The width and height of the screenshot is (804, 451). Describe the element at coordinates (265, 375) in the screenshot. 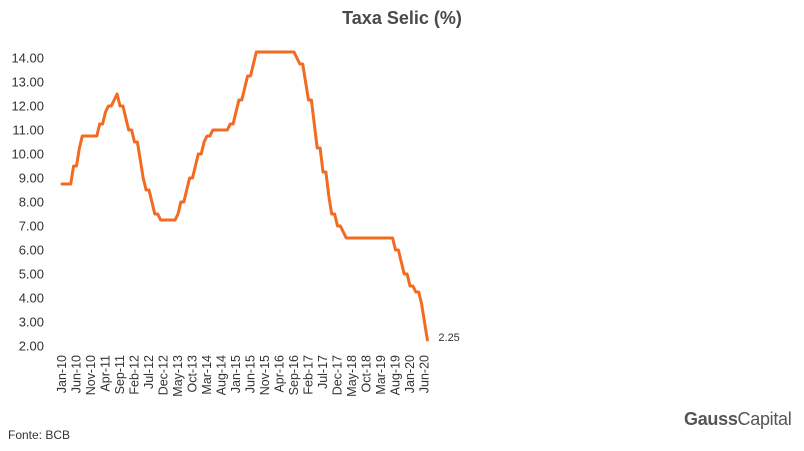

I see `x-tick-label: Nov-15` at that location.